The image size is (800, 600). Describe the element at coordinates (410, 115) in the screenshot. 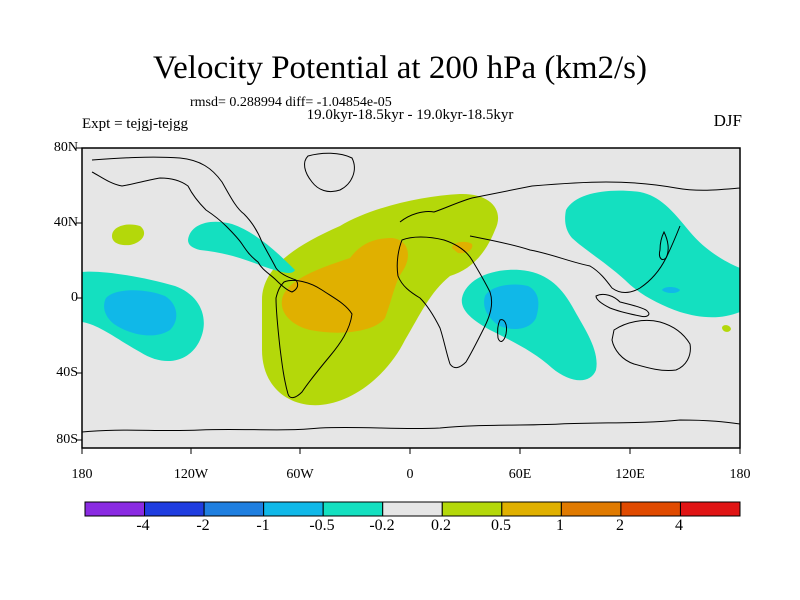

I see `experiment-period: 19.0kyr-18.5kyr - 19.0kyr-18.5kyr` at that location.